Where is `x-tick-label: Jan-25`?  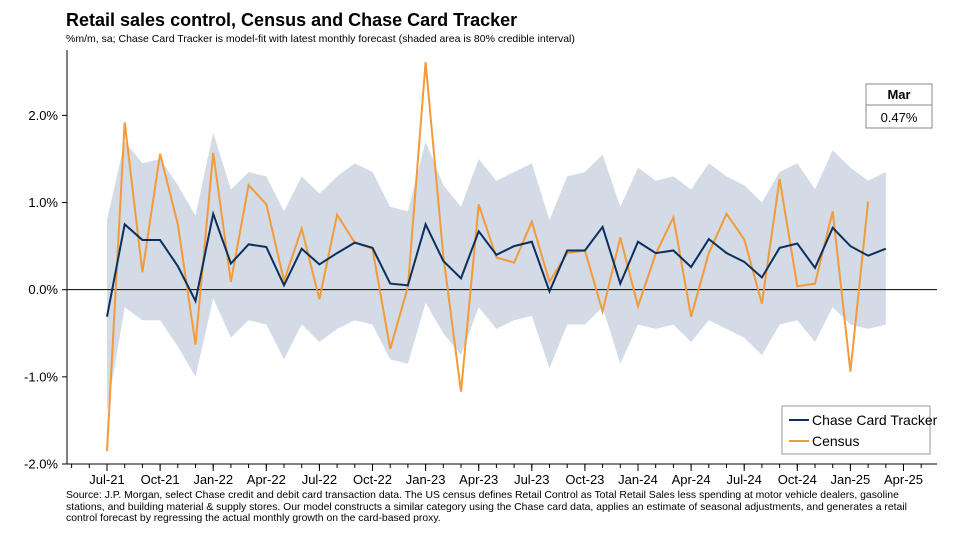
x-tick-label: Jan-25 is located at coordinates (851, 479).